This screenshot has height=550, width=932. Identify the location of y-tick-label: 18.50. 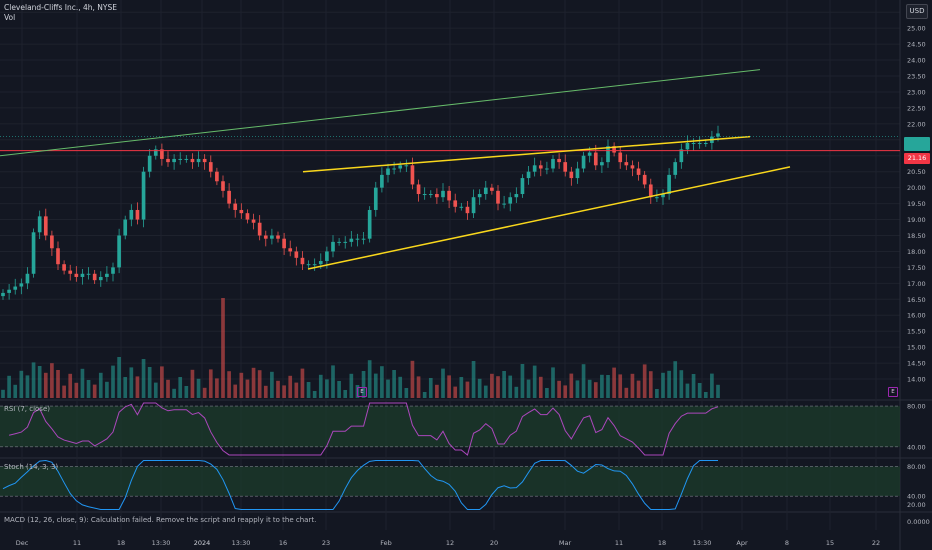
(916, 236).